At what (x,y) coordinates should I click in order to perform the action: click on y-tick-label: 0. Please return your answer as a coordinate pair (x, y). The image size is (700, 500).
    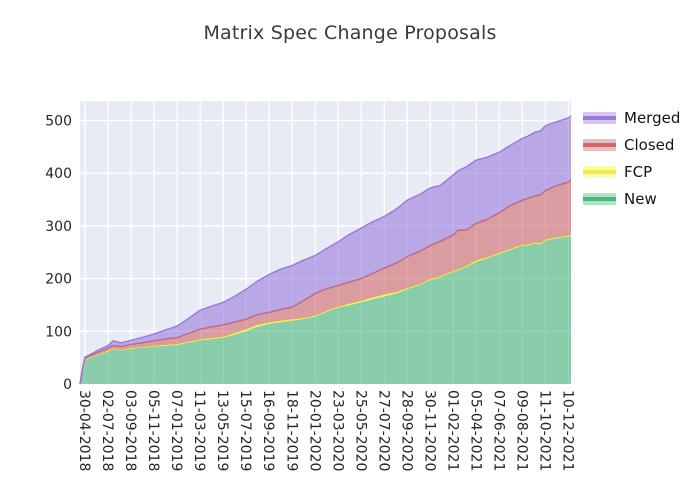
    Looking at the image, I should click on (67, 385).